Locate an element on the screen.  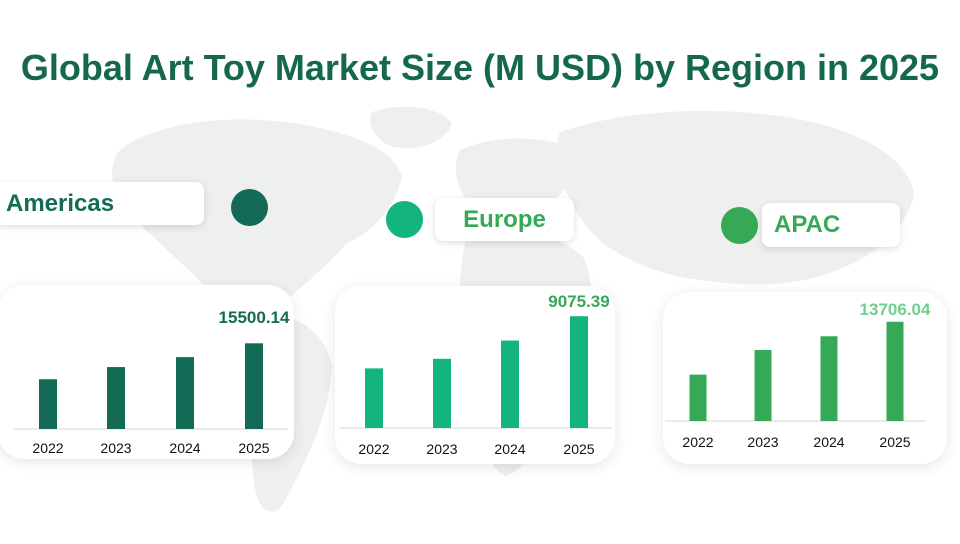
x-tick-label-americas-2024: 2024 is located at coordinates (184, 448).